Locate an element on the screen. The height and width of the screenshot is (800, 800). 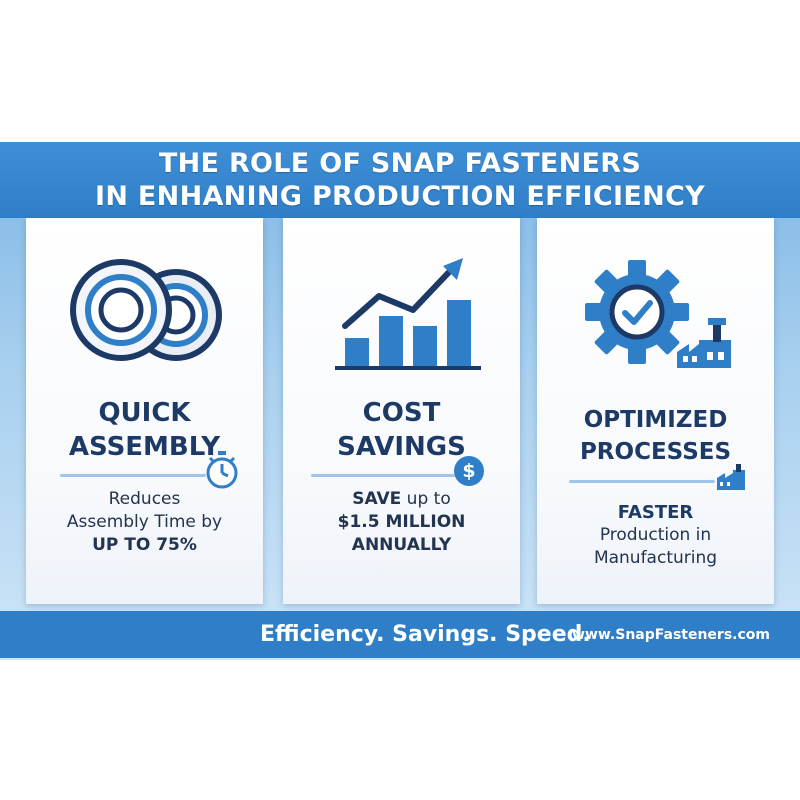
desc-line: Assembly Time by is located at coordinates (144, 522).